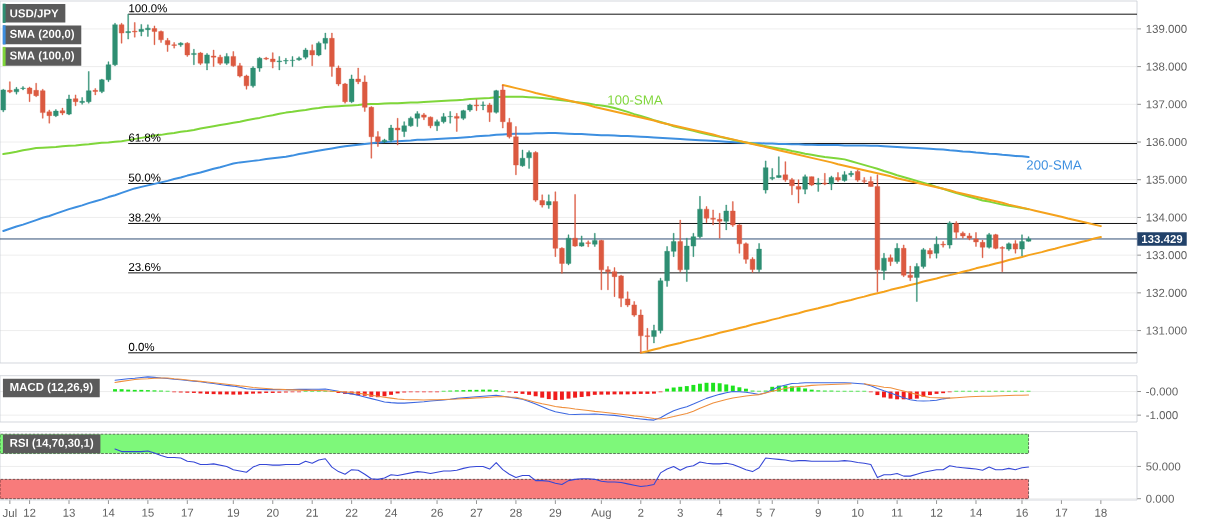 The width and height of the screenshot is (1207, 526). I want to click on x-tick-label: 28, so click(516, 512).